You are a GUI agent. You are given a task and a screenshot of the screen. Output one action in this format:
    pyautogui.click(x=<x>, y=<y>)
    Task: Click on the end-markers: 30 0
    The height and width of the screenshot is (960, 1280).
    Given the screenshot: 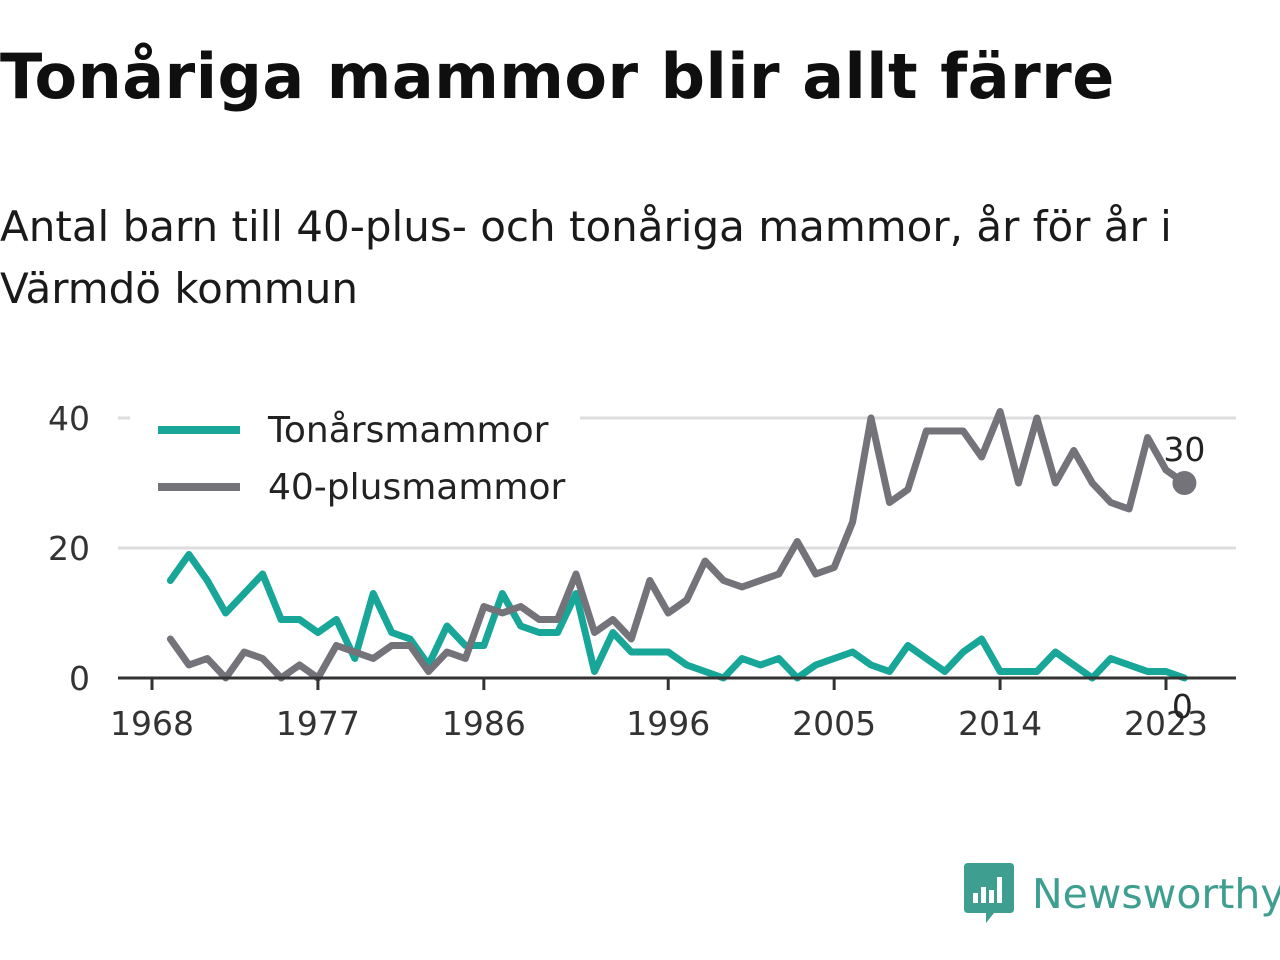 What is the action you would take?
    pyautogui.click(x=1184, y=578)
    